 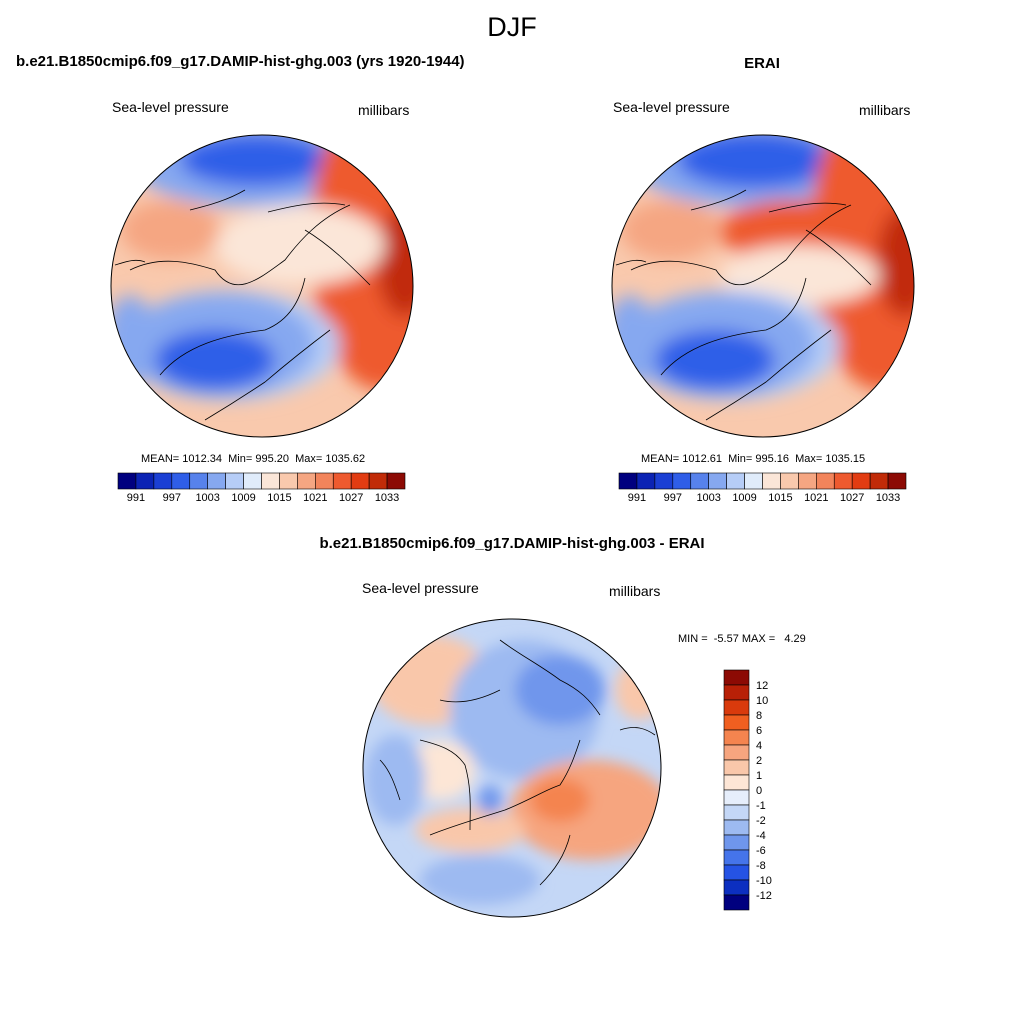 I want to click on colorbar-difference-tick-label: -12, so click(x=764, y=896).